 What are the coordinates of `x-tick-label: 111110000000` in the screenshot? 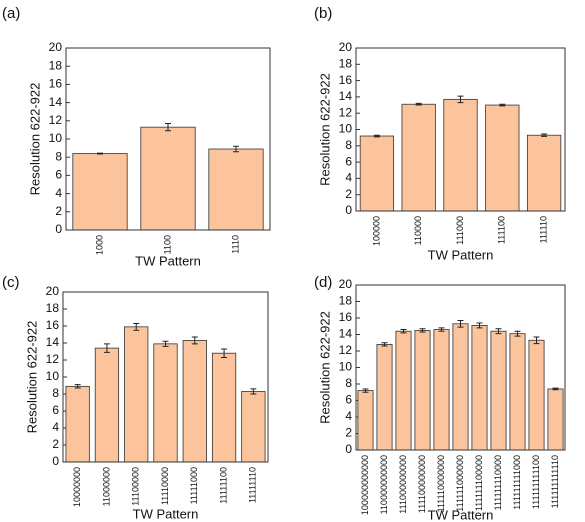 It's located at (441, 483).